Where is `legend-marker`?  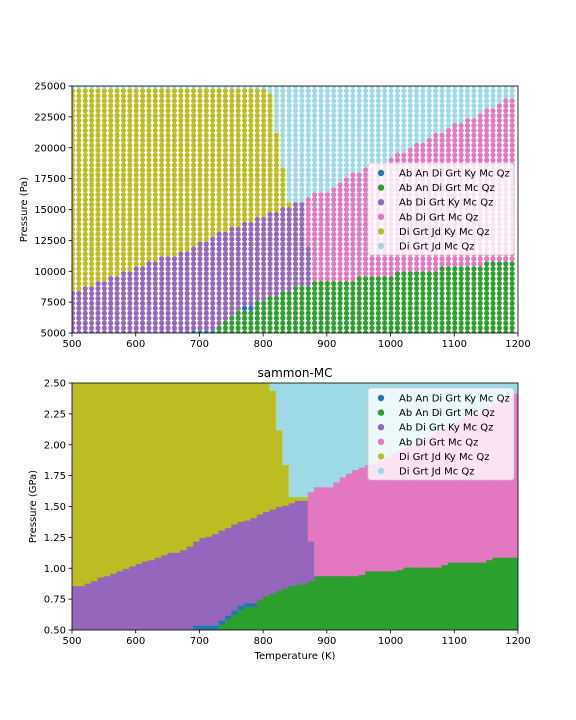
legend-marker is located at coordinates (381, 412).